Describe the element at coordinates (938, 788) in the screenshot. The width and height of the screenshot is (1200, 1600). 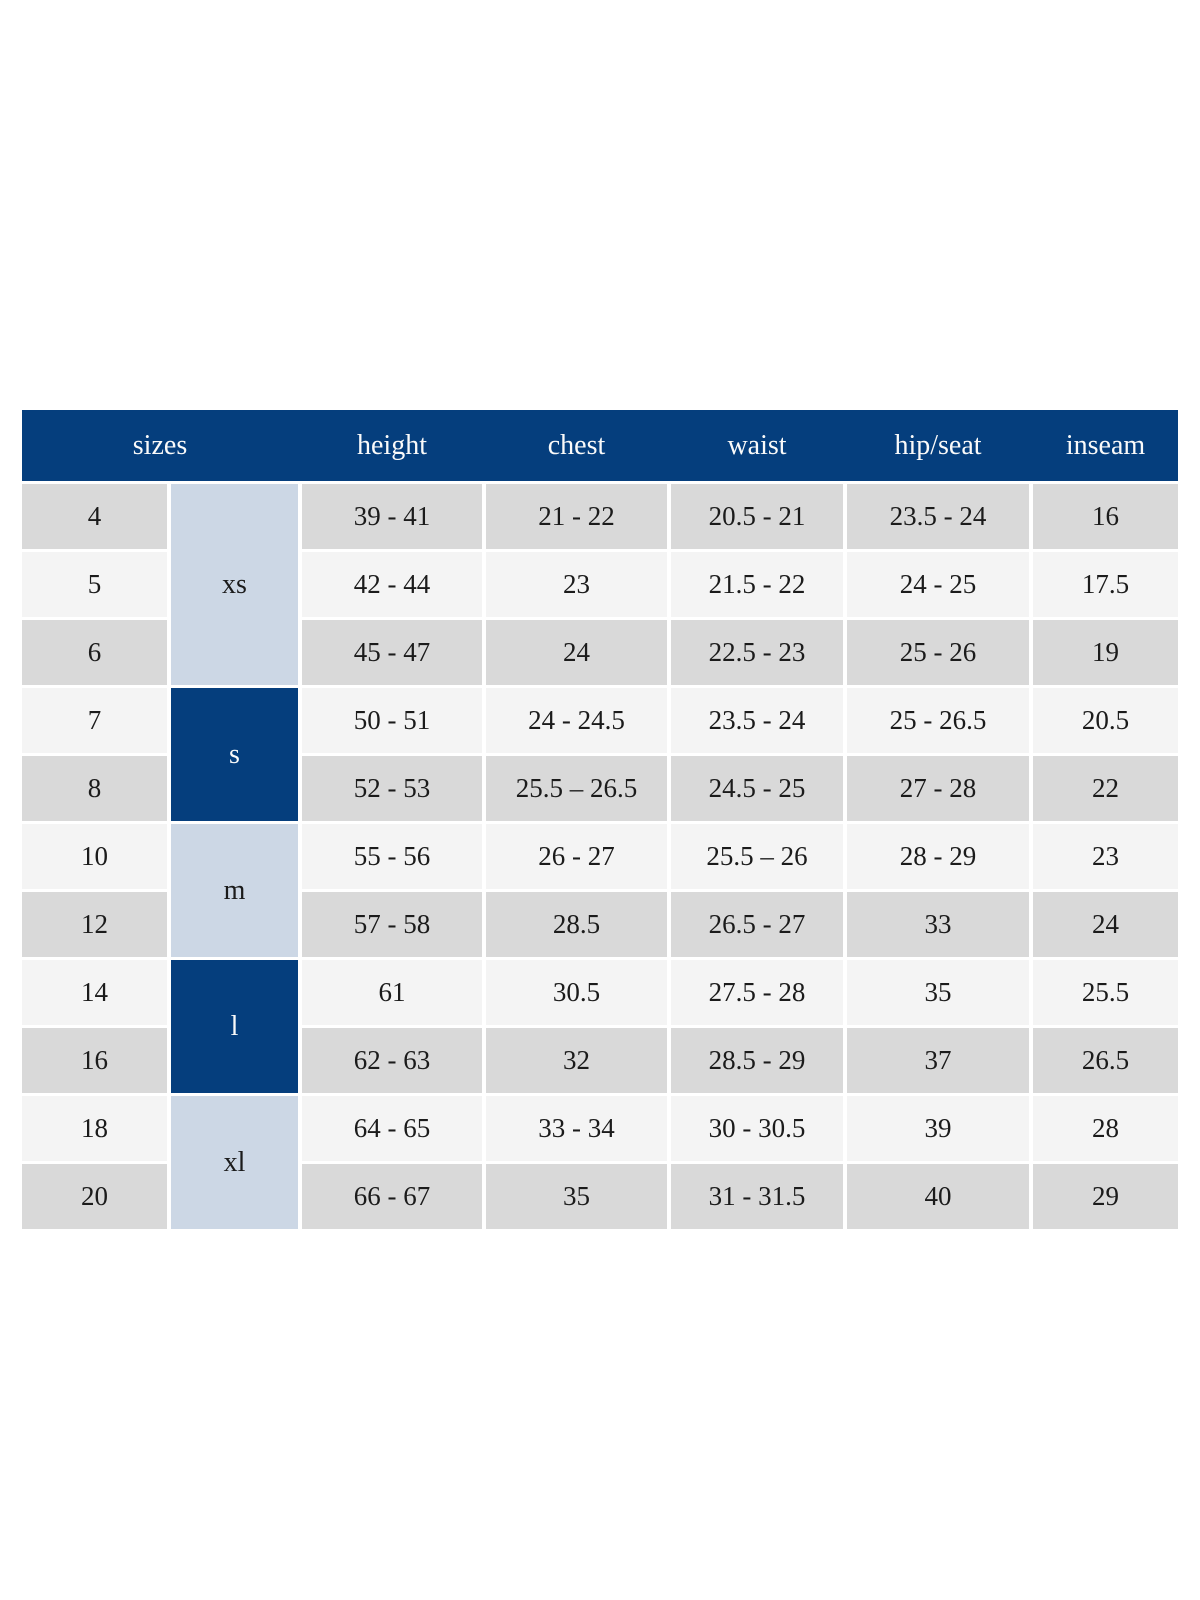
I see `hip-seat-cell: 27 - 28` at that location.